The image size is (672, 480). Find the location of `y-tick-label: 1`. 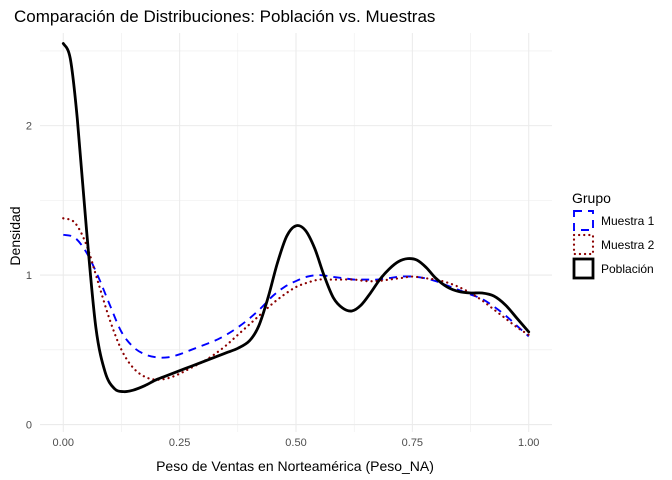

y-tick-label: 1 is located at coordinates (29, 276).